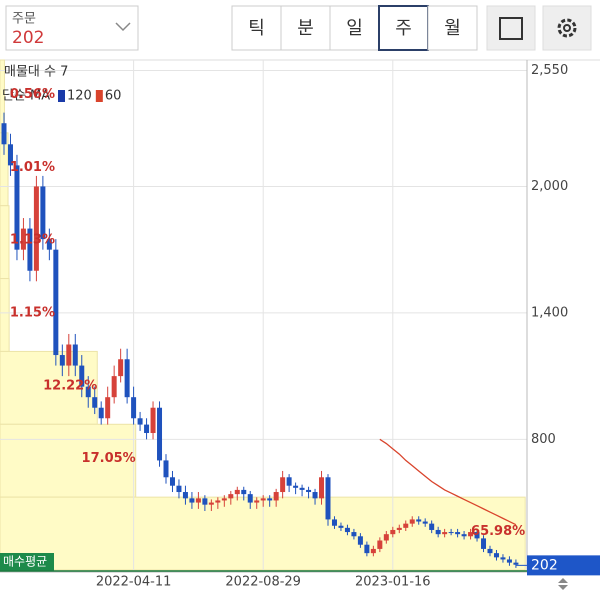 This screenshot has width=600, height=593. I want to click on ma-line, so click(448, 482).